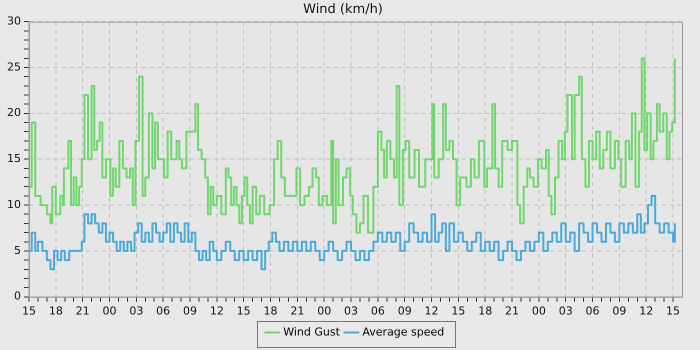 This screenshot has height=350, width=700. Describe the element at coordinates (13, 159) in the screenshot. I see `y-tick-label: 15` at that location.